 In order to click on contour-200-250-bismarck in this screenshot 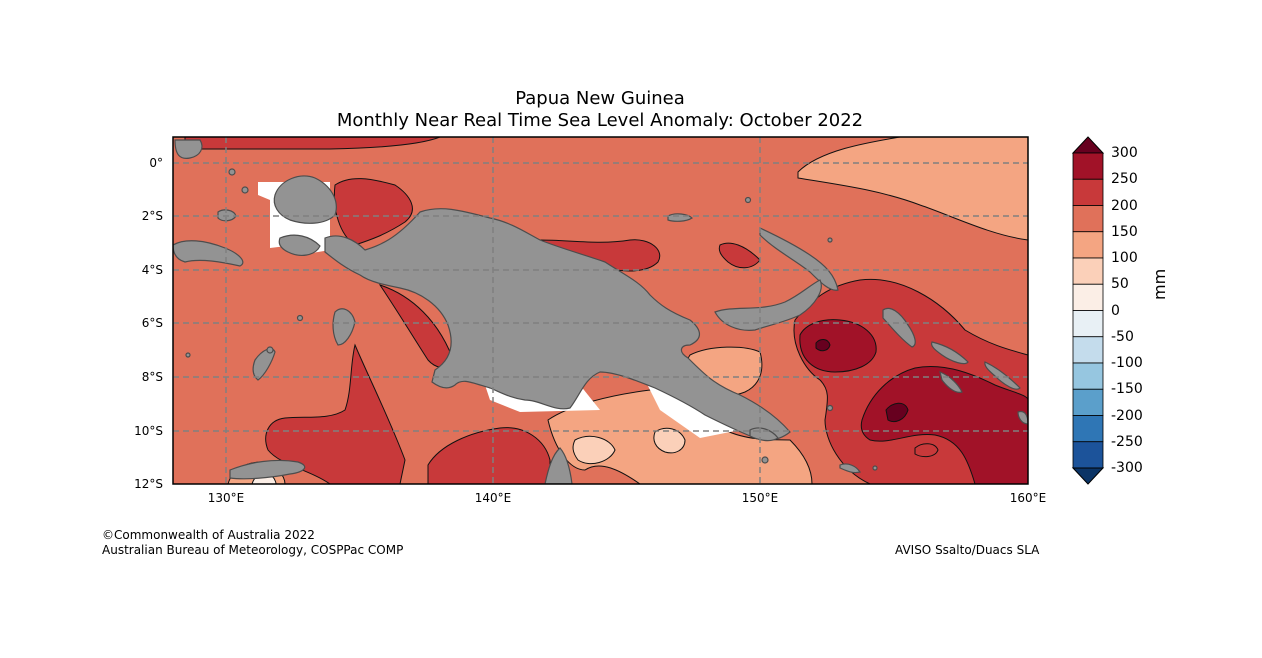, I will do `click(739, 255)`.